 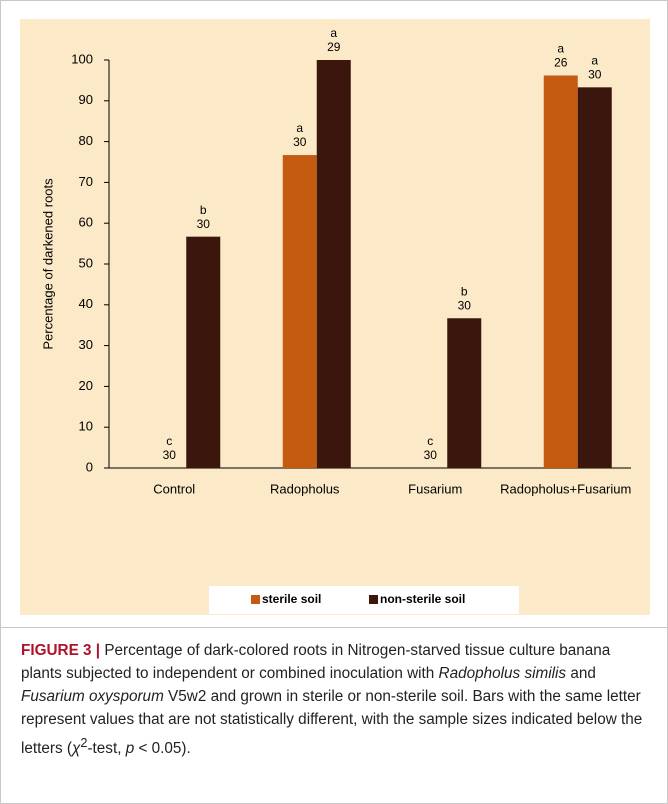 What do you see at coordinates (84, 742) in the screenshot?
I see `caption-text: 2` at bounding box center [84, 742].